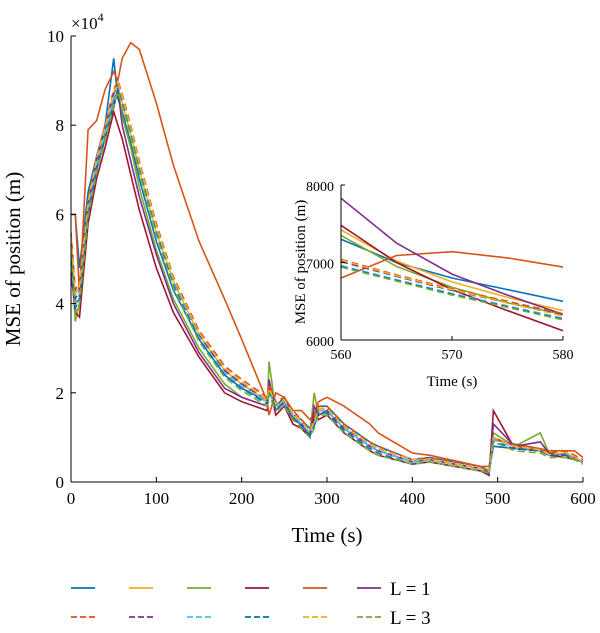 This screenshot has height=633, width=600. I want to click on inset-x-tick-label: 560, so click(341, 355).